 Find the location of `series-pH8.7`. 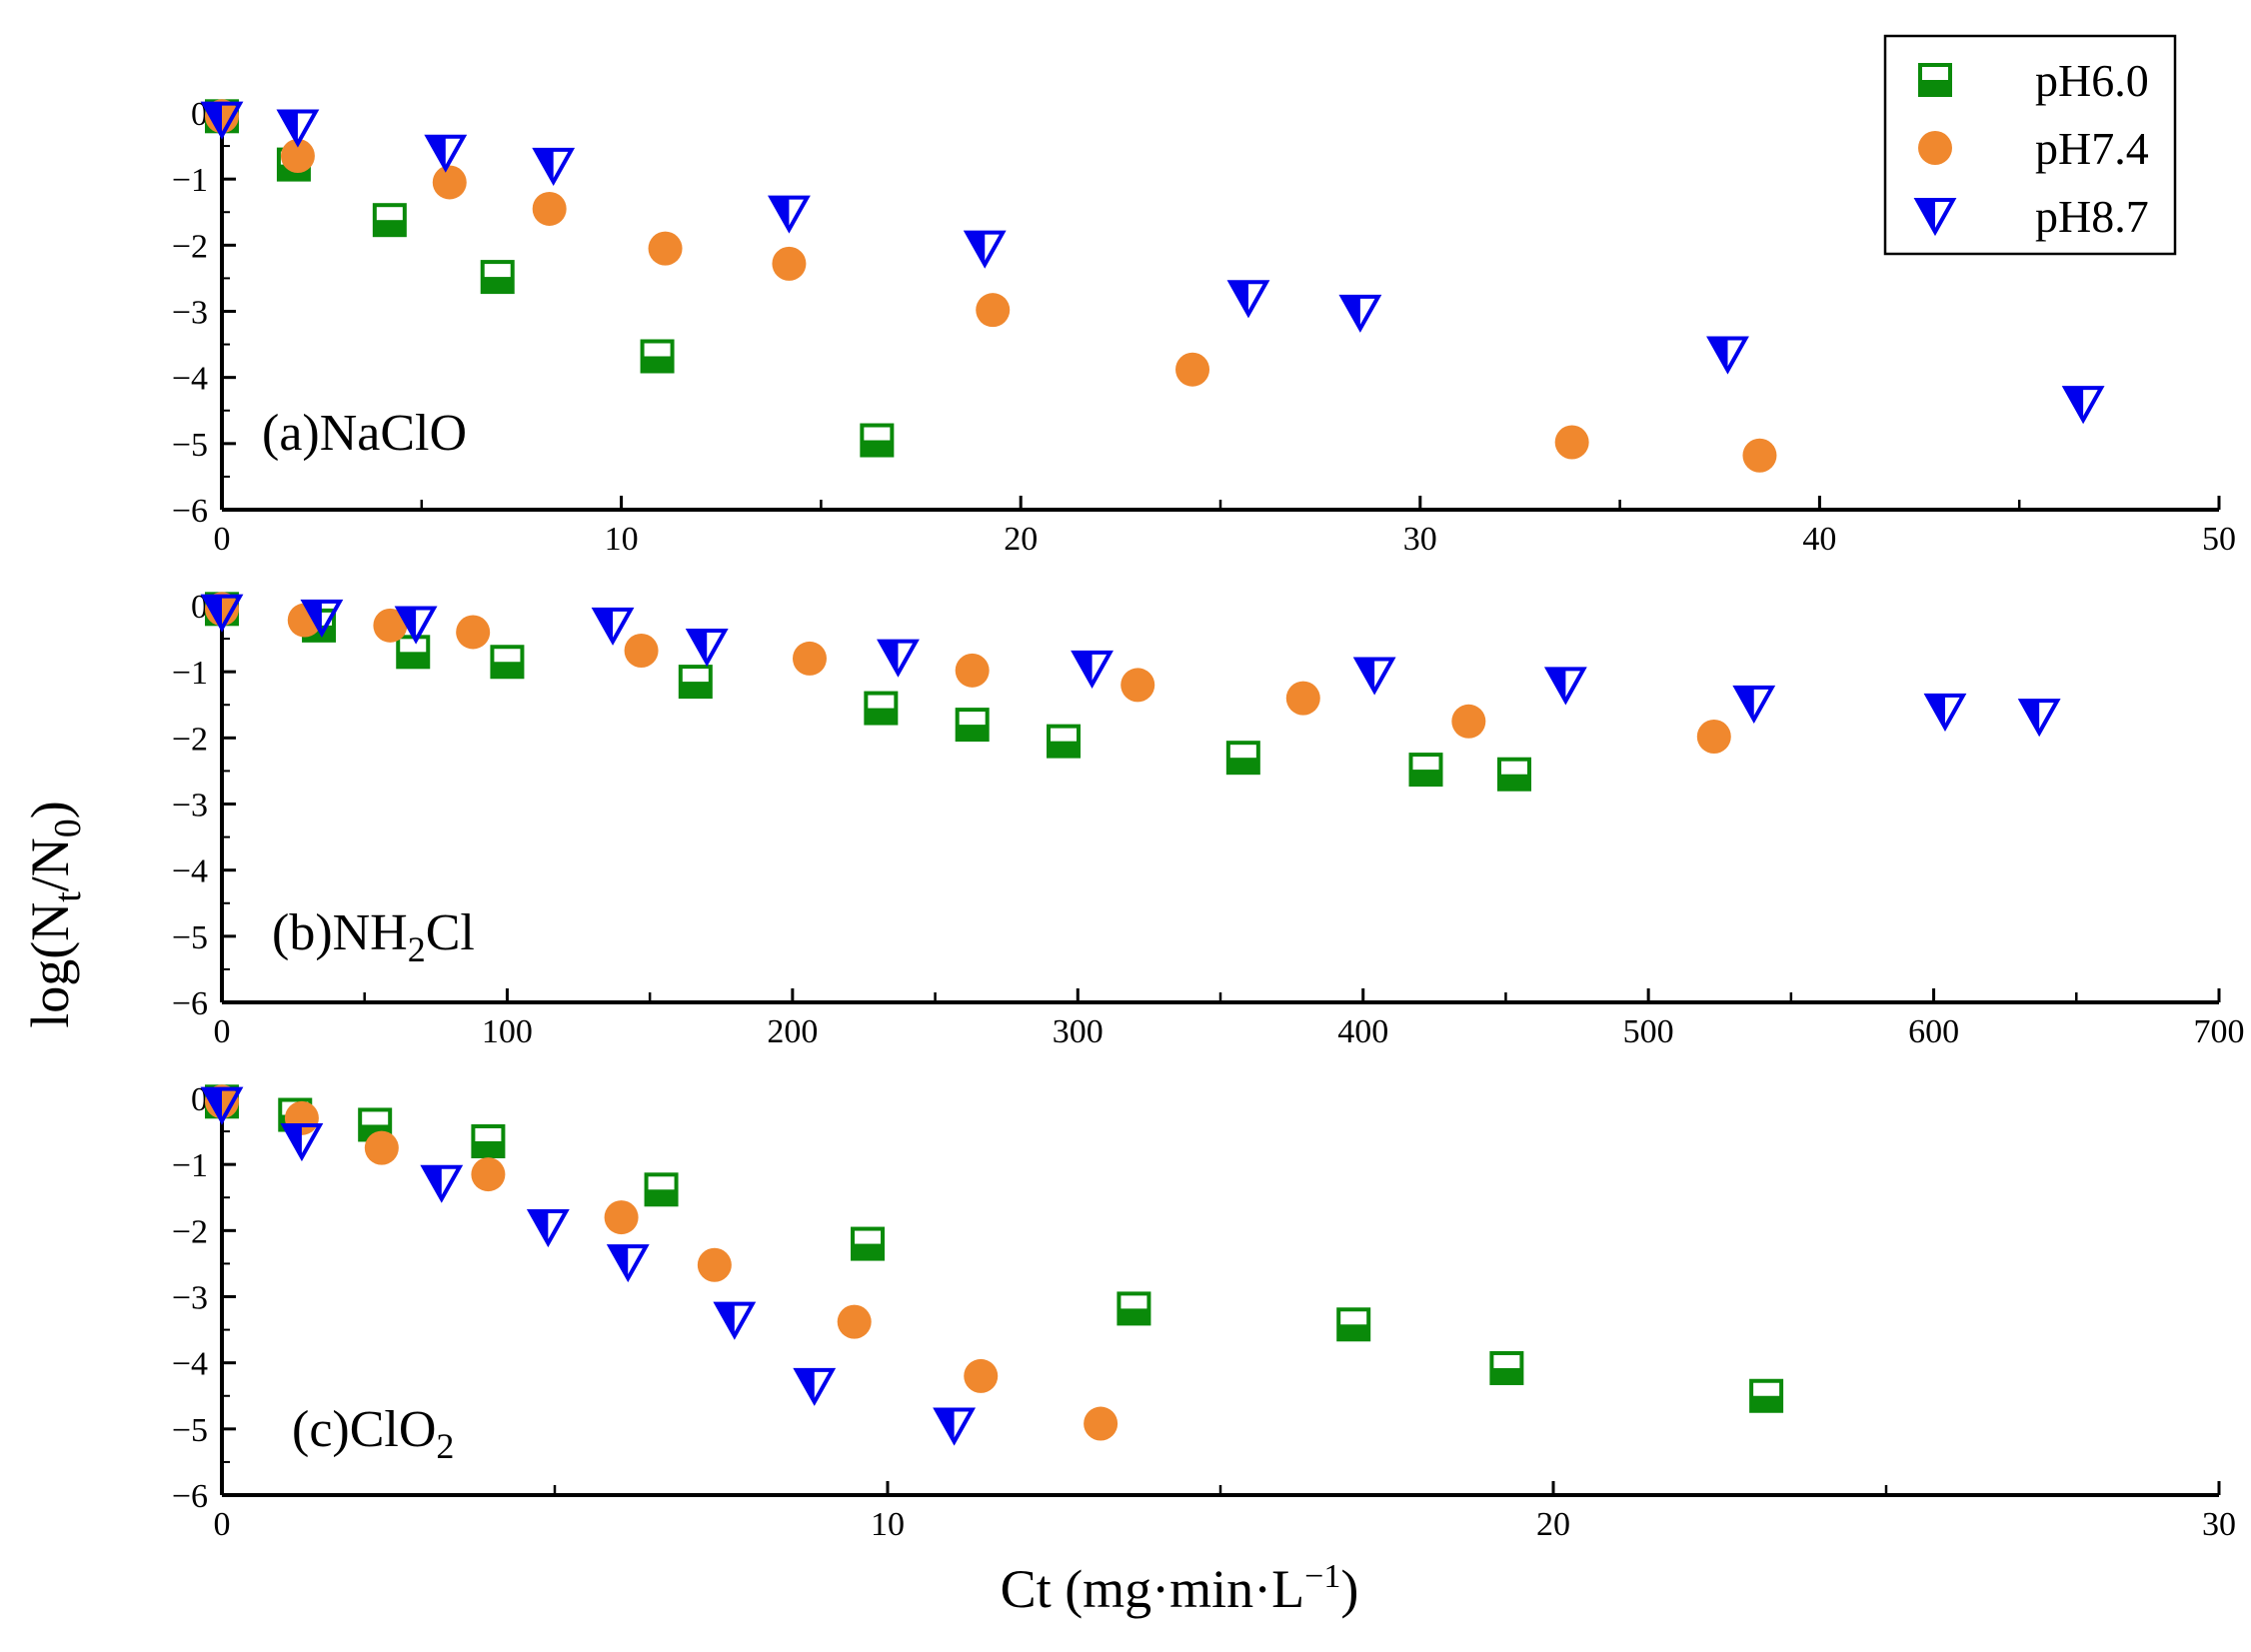

series-pH8.7 is located at coordinates (1131, 666).